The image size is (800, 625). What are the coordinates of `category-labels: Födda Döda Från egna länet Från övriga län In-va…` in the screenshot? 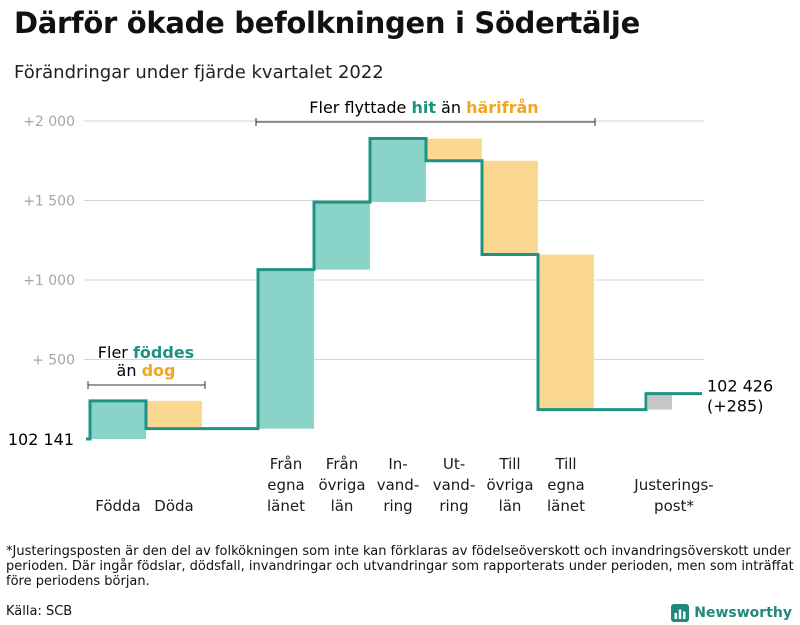 It's located at (404, 485).